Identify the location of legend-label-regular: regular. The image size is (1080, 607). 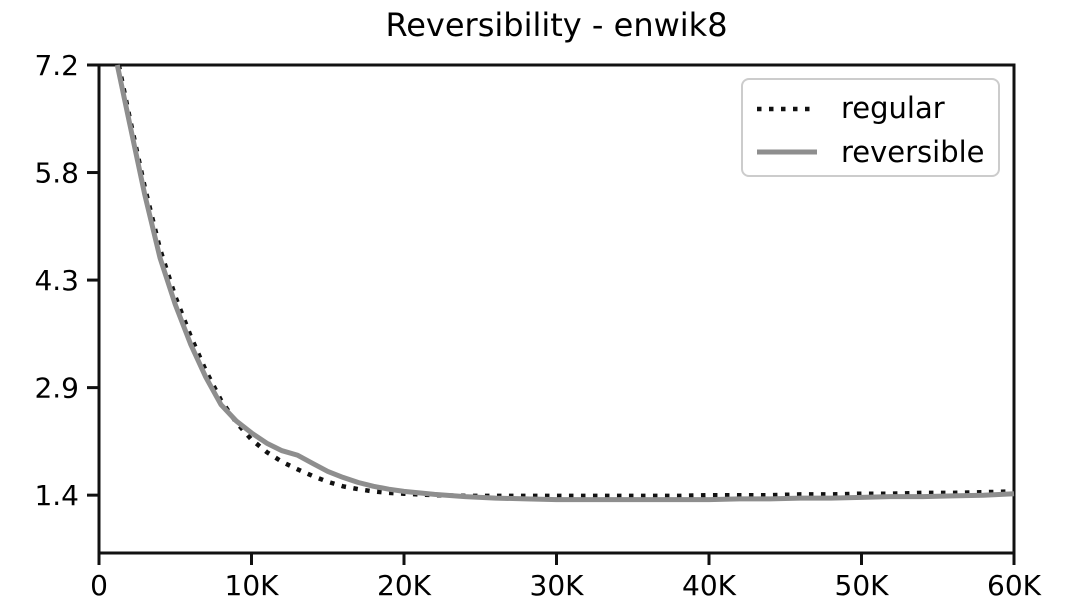
(893, 108).